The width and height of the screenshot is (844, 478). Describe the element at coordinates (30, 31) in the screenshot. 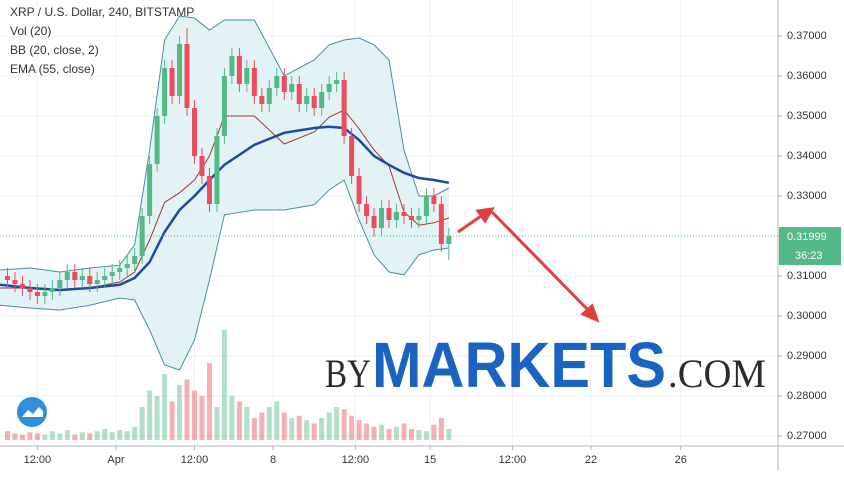

I see `indicator-label: Vol (20)` at that location.